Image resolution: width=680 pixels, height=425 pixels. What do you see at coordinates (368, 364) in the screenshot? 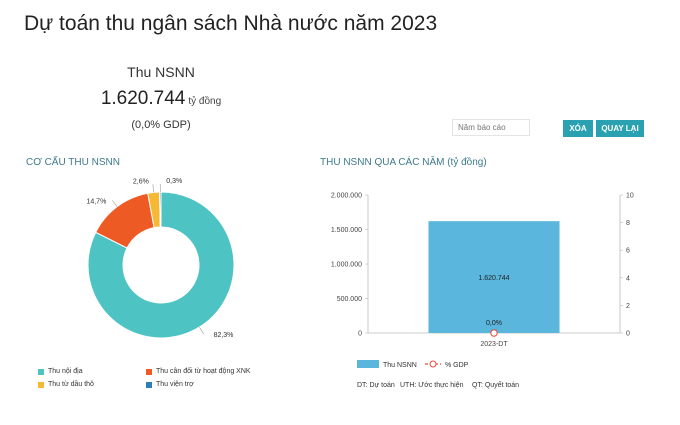
I see `legend-swatch-thu-nsnn` at bounding box center [368, 364].